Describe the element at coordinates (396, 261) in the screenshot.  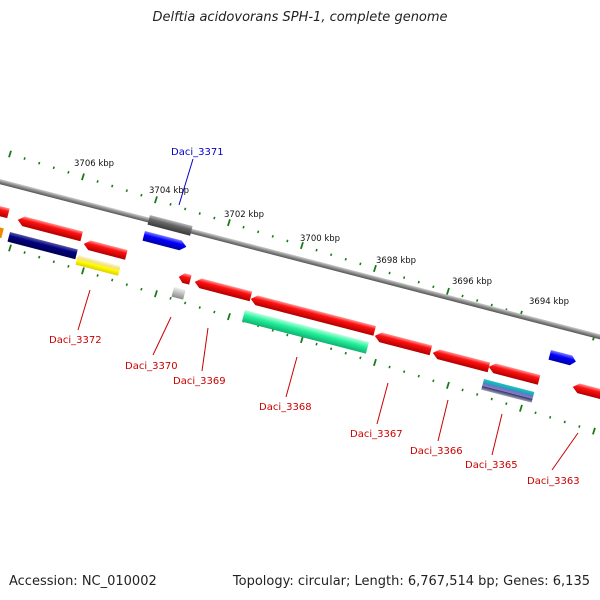
I see `scale-label-3698: 3698 kbp` at that location.